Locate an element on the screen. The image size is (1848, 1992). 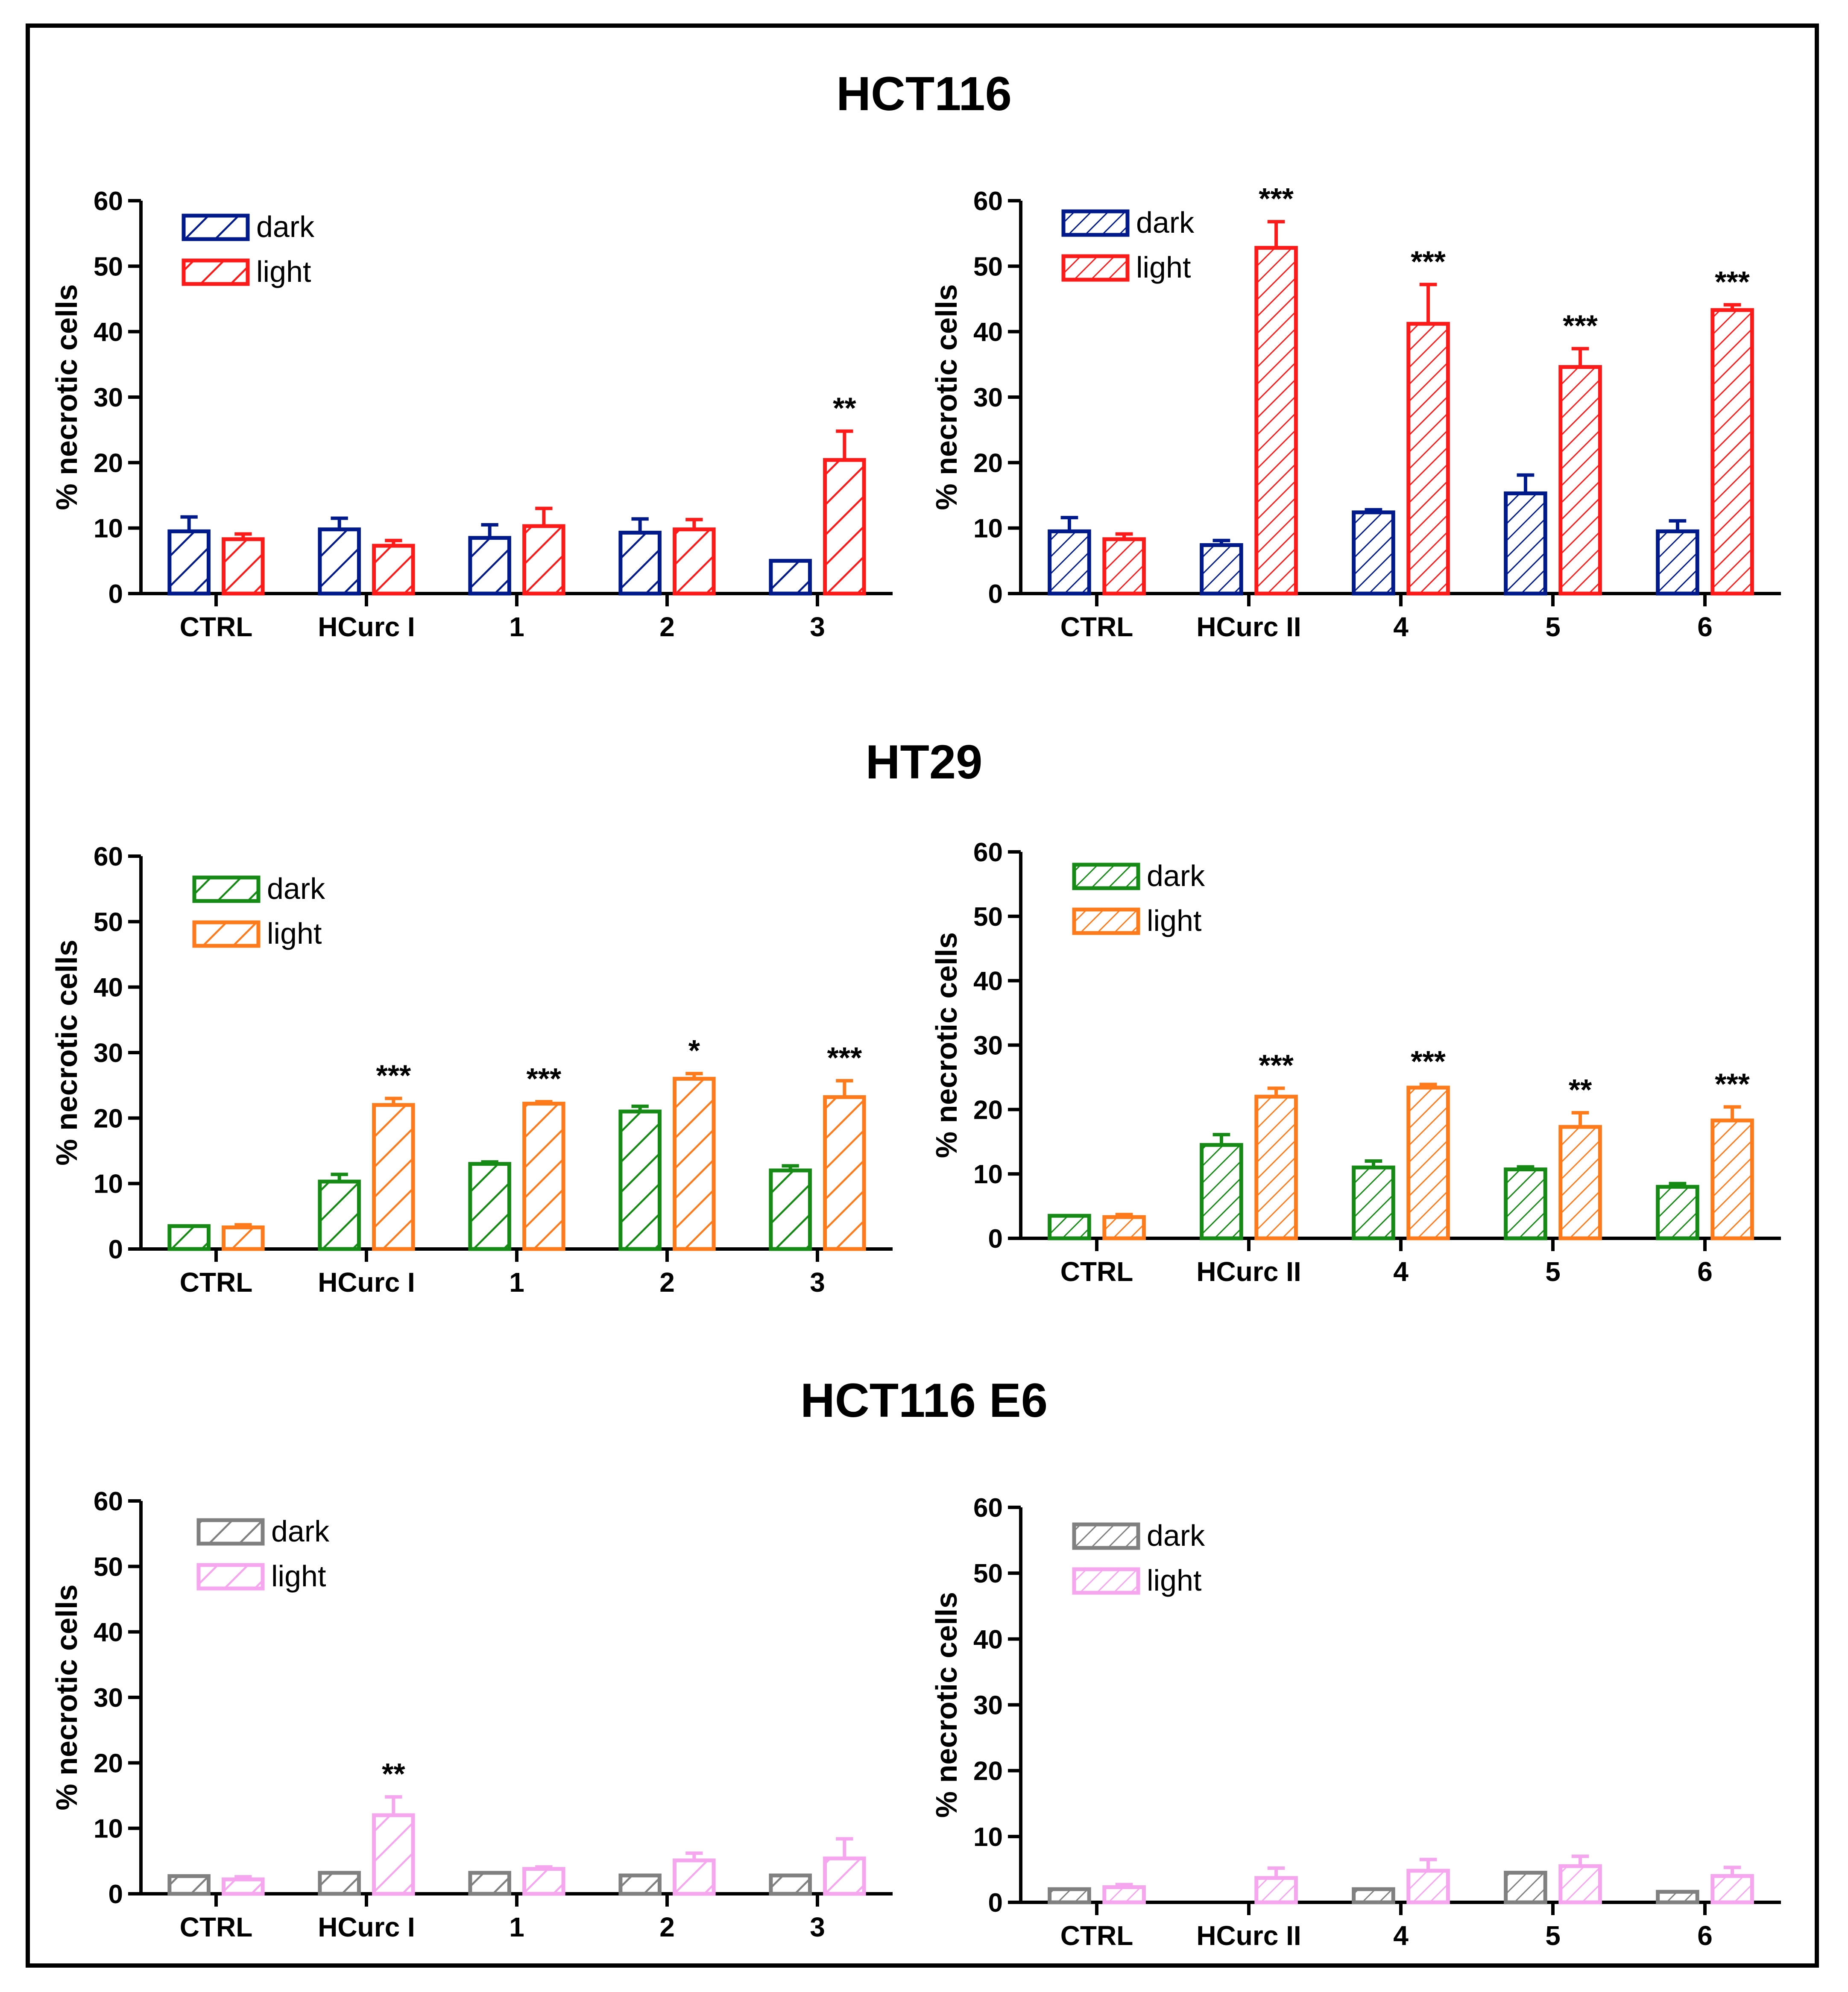
section-title-ht29: HT29 is located at coordinates (924, 762).